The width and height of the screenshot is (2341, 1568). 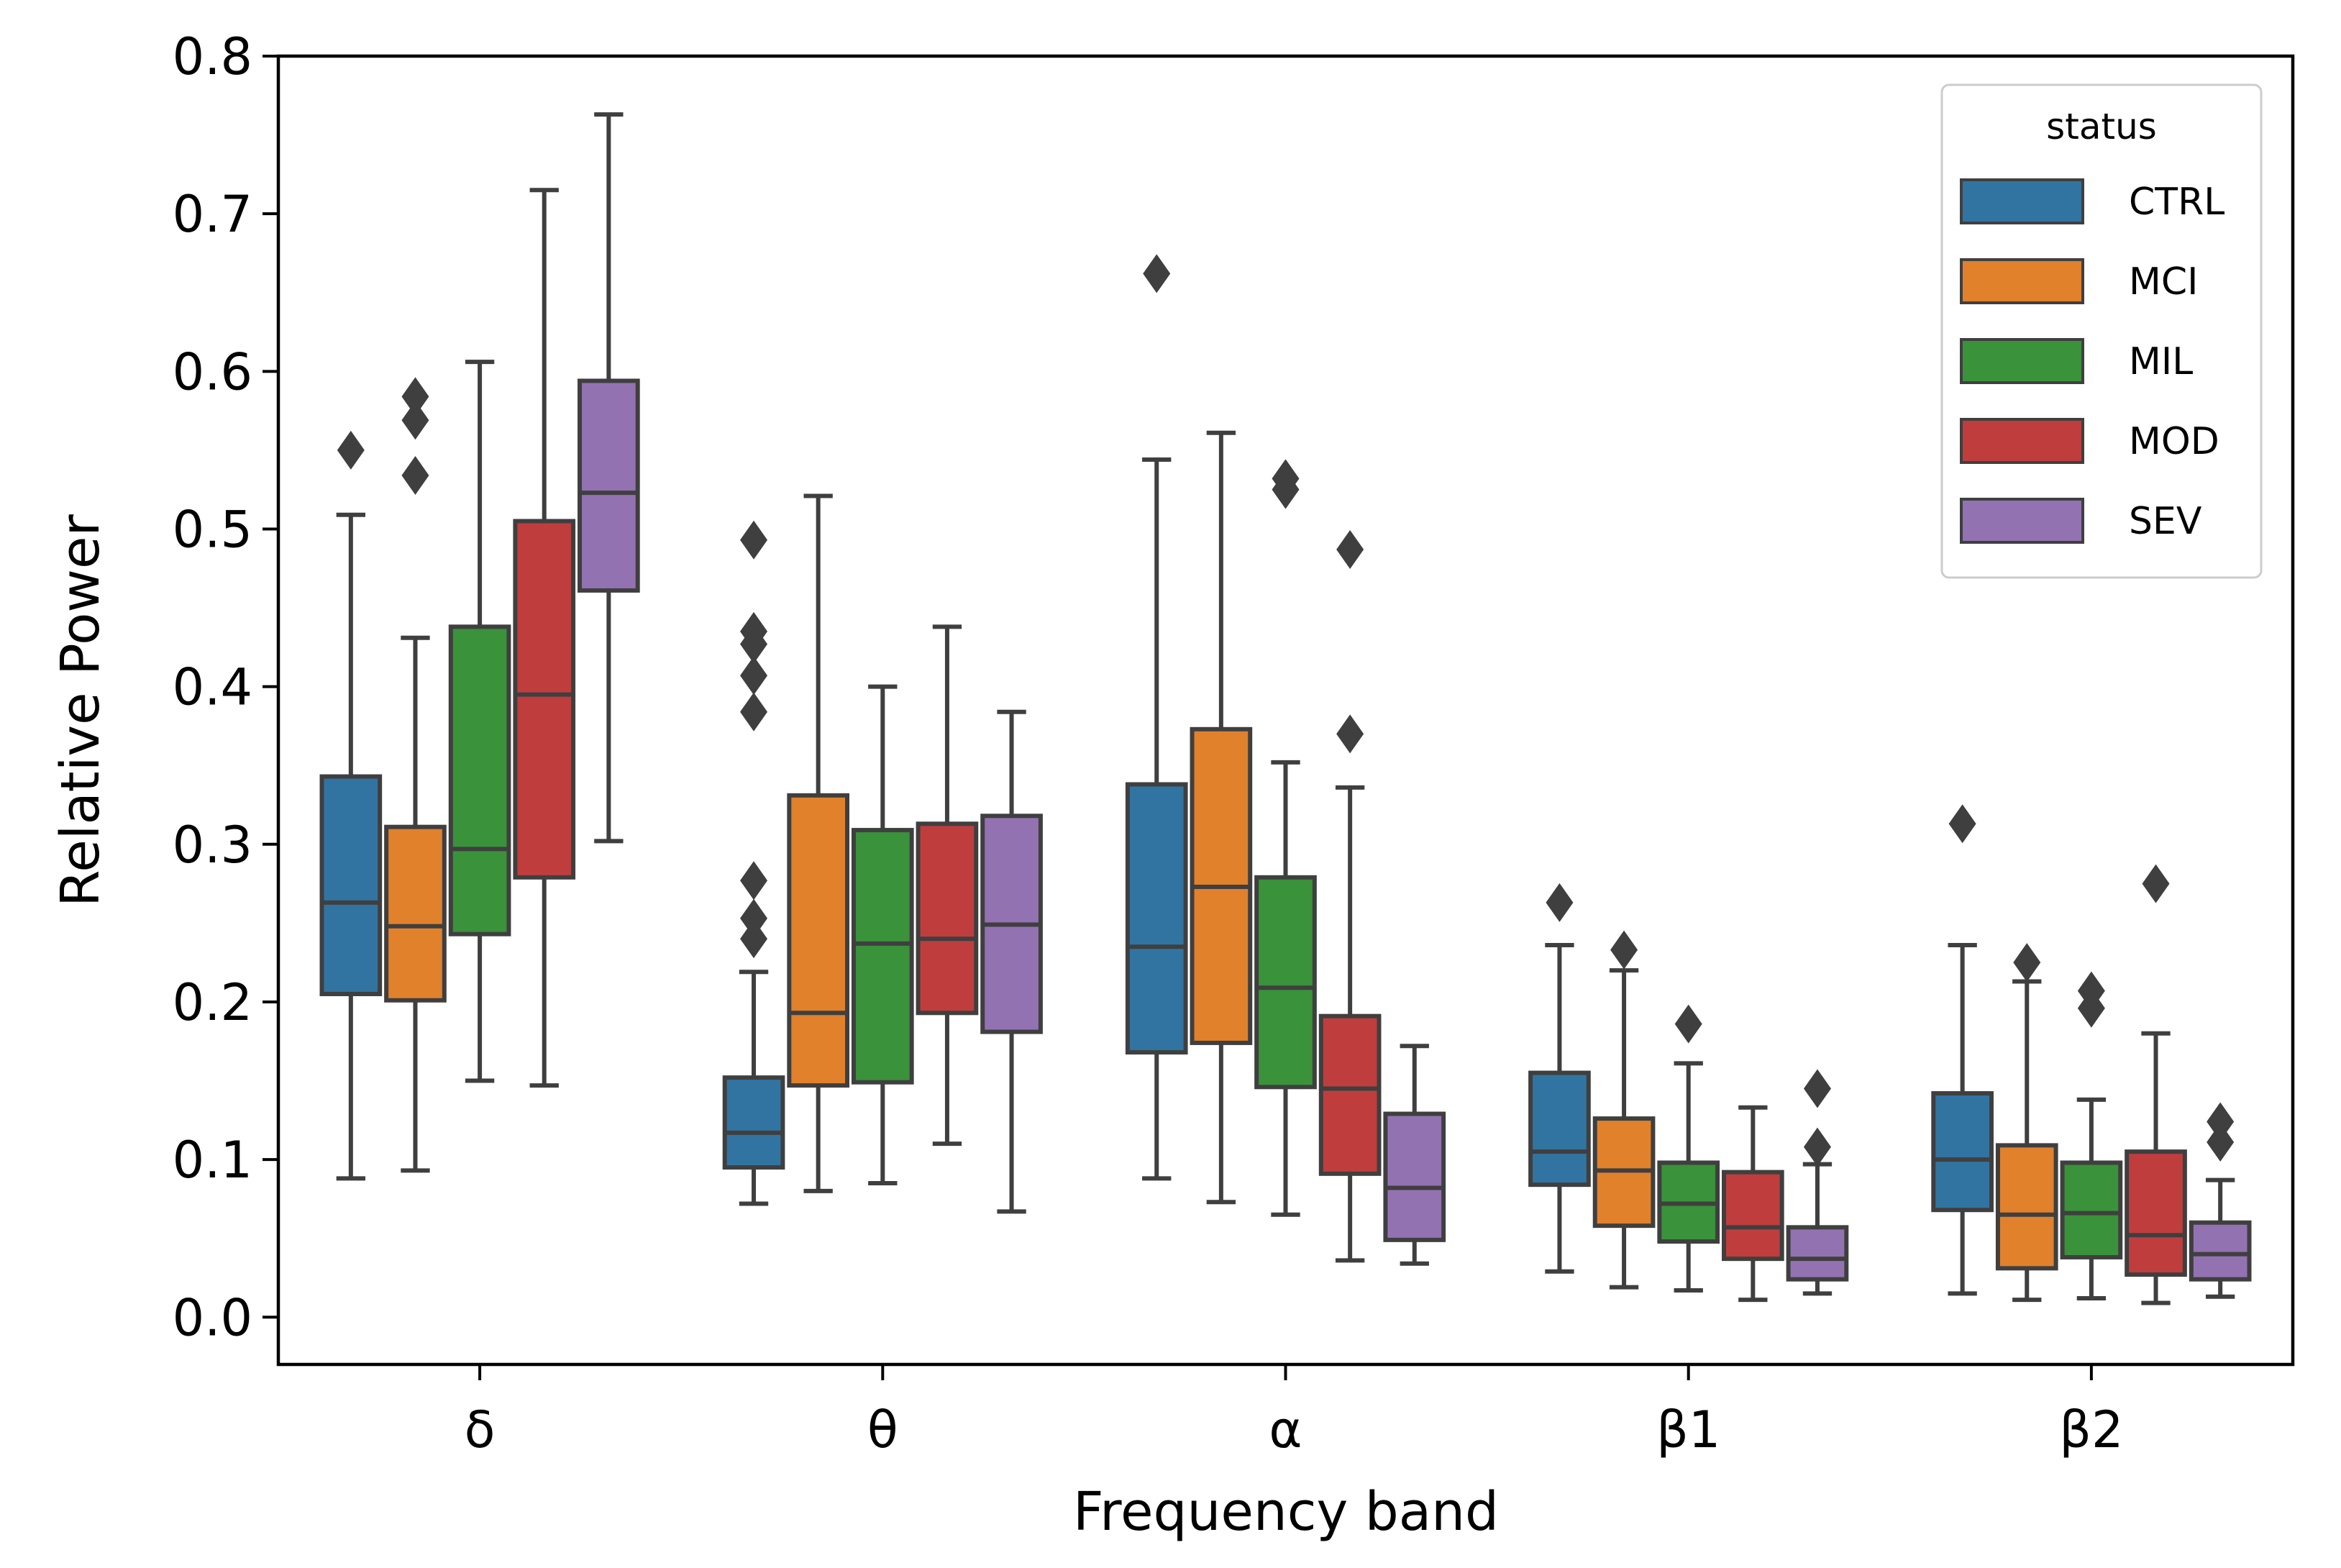 What do you see at coordinates (2176, 203) in the screenshot?
I see `legend-label-ctrl: CTRL` at bounding box center [2176, 203].